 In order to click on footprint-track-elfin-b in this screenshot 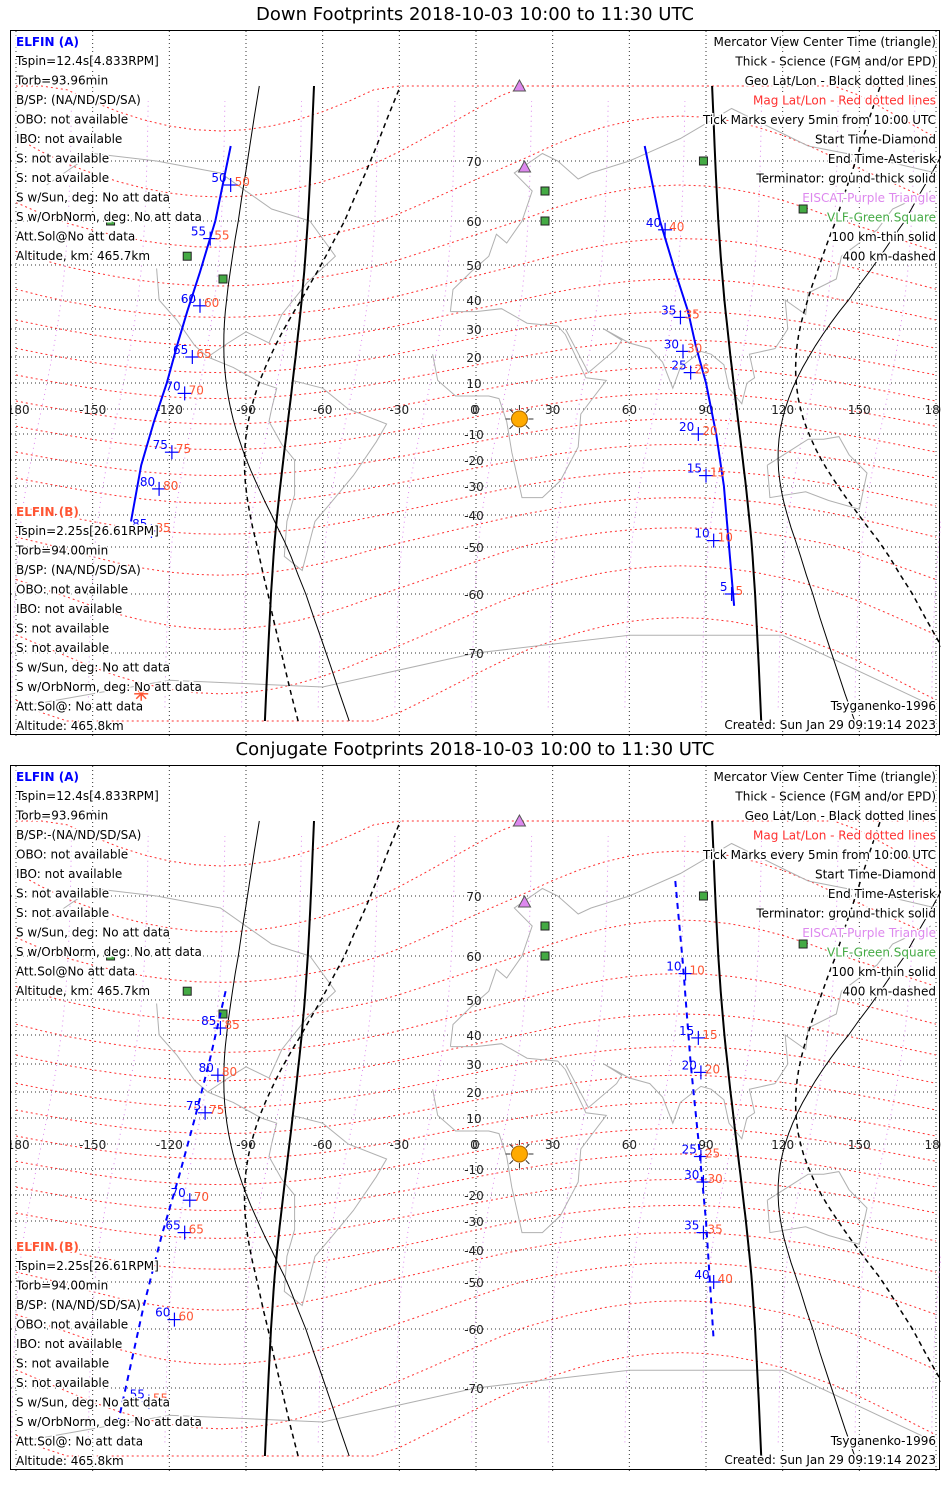, I will do `click(689, 375)`.